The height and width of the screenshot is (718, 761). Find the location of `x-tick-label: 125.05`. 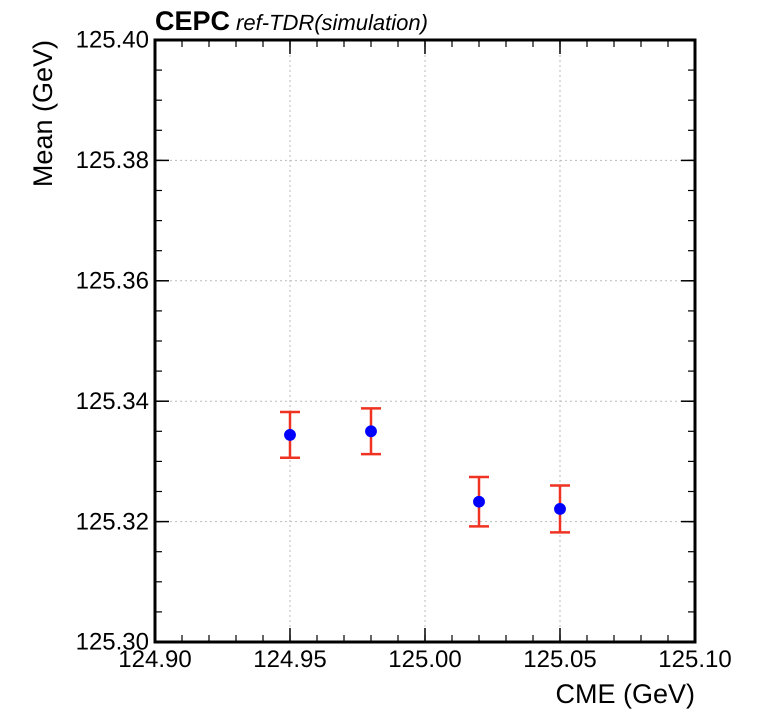

x-tick-label: 125.05 is located at coordinates (560, 660).